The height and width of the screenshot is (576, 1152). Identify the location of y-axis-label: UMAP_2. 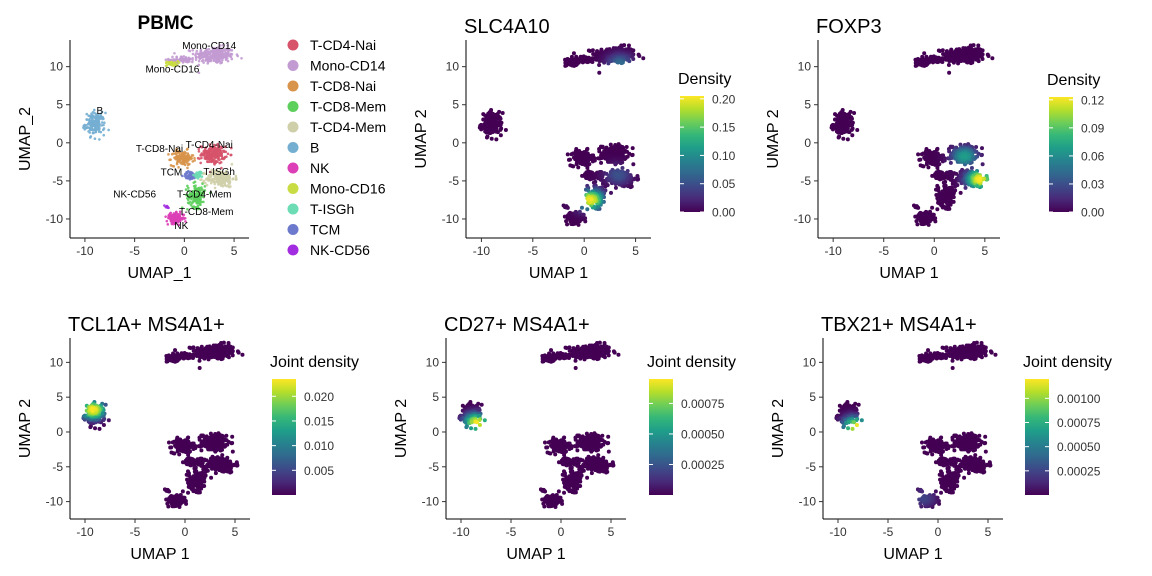
(25, 139).